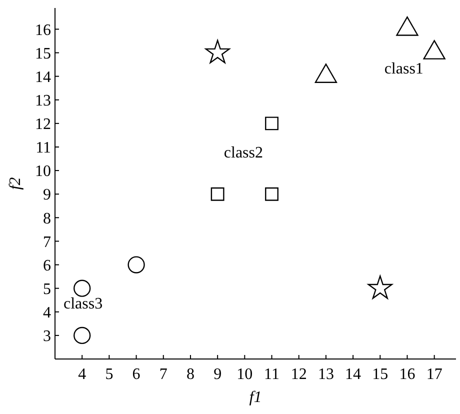 This screenshot has height=414, width=460. I want to click on x-tick-label: 10, so click(244, 374).